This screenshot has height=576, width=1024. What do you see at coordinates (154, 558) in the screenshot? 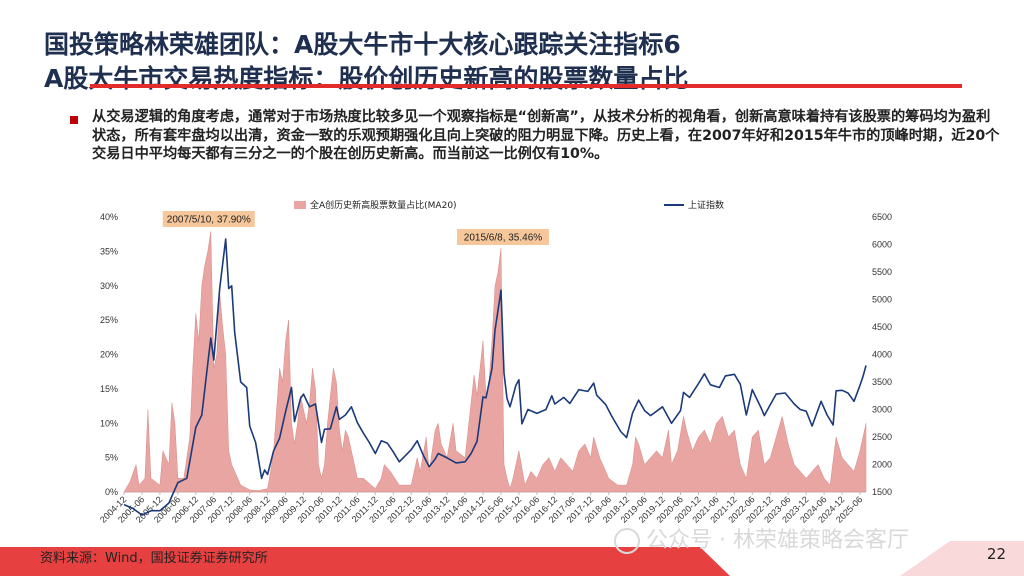
I see `source-note: 资料来源：Wind，国投证券证券研究所` at bounding box center [154, 558].